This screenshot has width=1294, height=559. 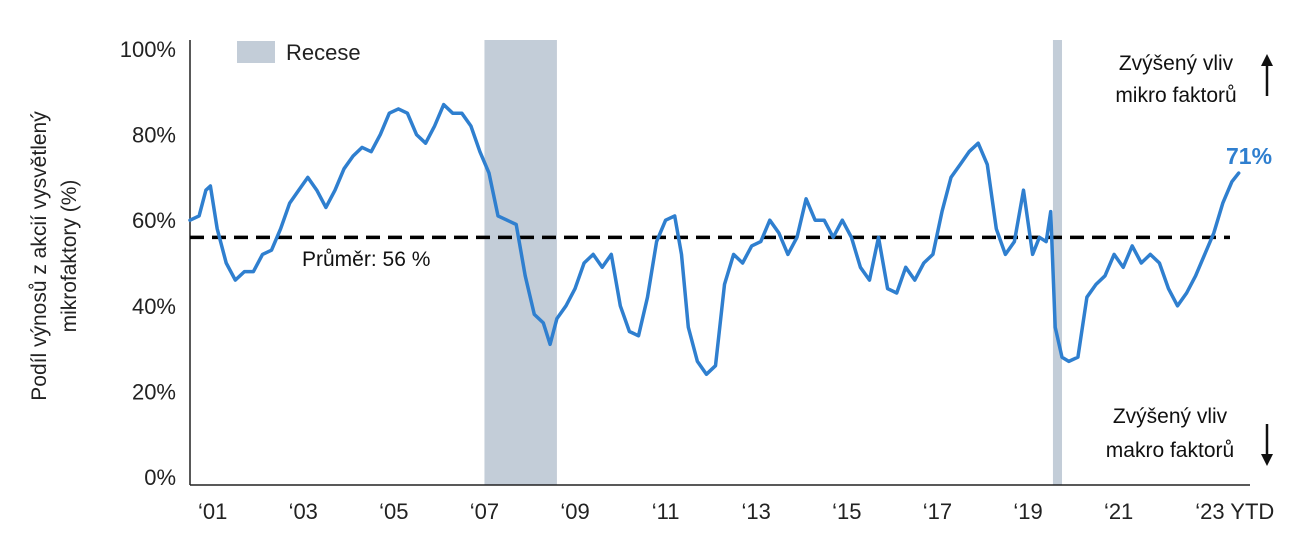 What do you see at coordinates (1194, 79) in the screenshot?
I see `micro-annotation: Zvýšený vliv mikro faktorů` at bounding box center [1194, 79].